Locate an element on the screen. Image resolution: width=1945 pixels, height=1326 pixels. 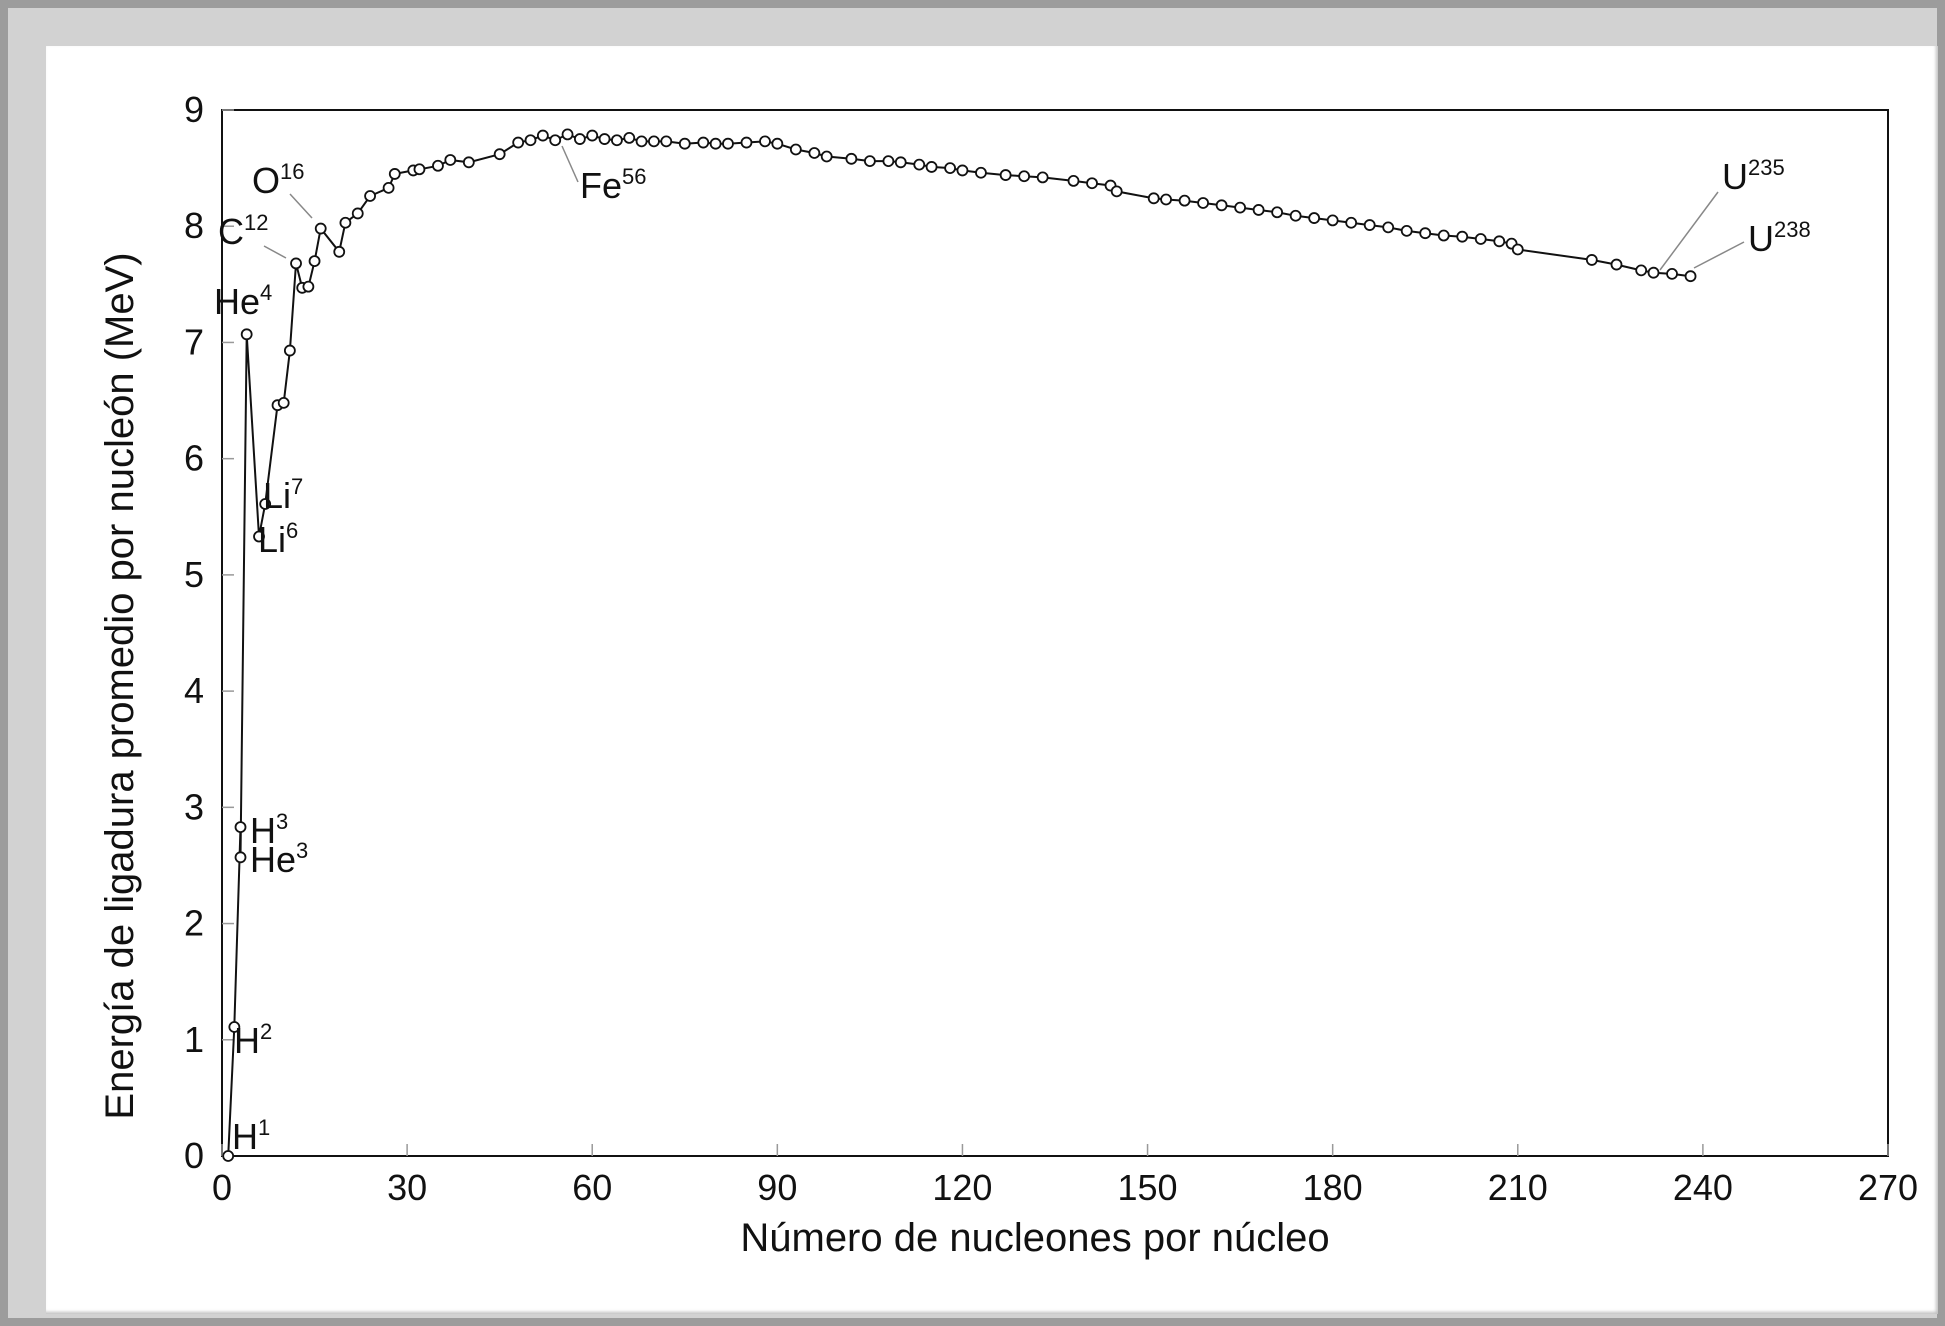
x-tick-label: 270 is located at coordinates (1888, 1187).